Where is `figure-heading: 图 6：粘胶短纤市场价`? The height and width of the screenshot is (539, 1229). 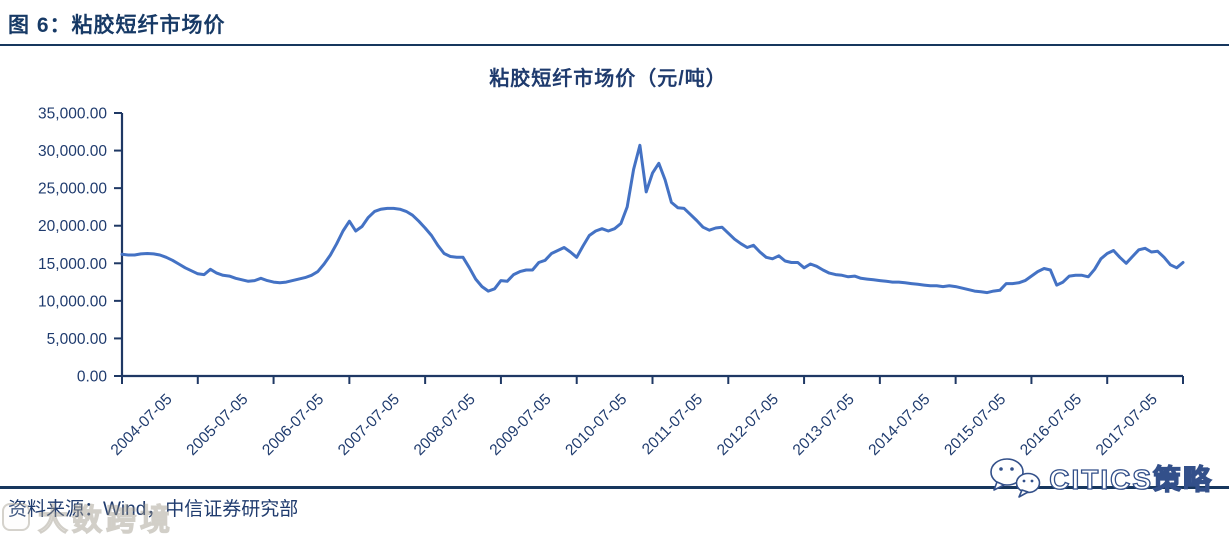
figure-heading: 图 6：粘胶短纤市场价 is located at coordinates (117, 25).